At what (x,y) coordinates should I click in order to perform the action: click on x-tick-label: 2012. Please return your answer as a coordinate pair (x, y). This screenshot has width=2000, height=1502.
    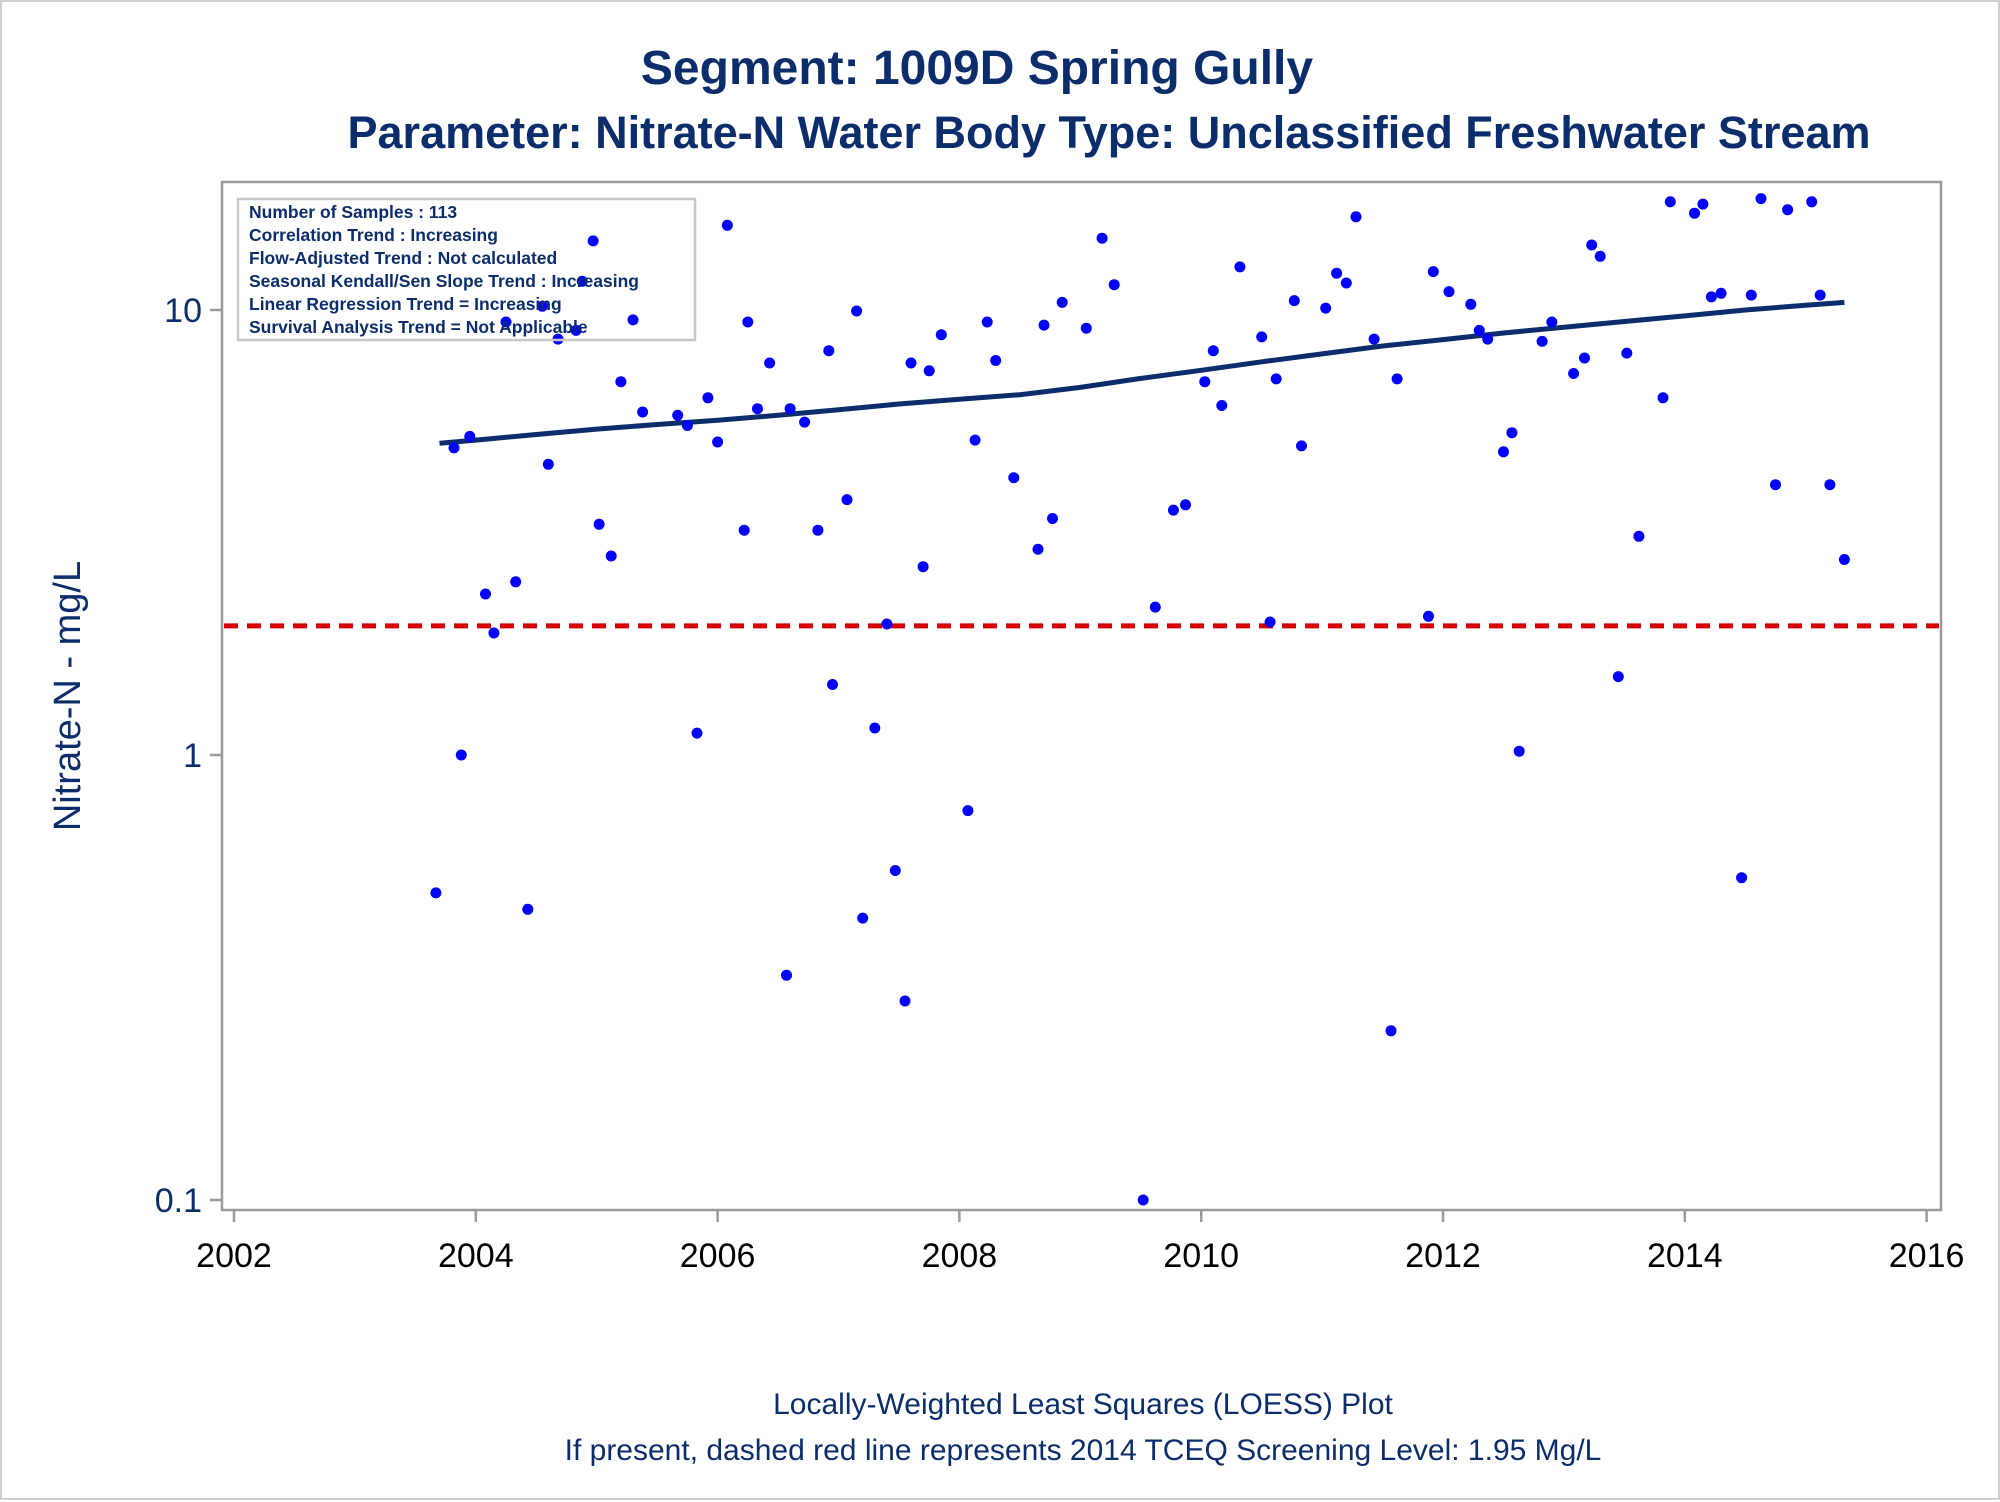
    Looking at the image, I should click on (1443, 1256).